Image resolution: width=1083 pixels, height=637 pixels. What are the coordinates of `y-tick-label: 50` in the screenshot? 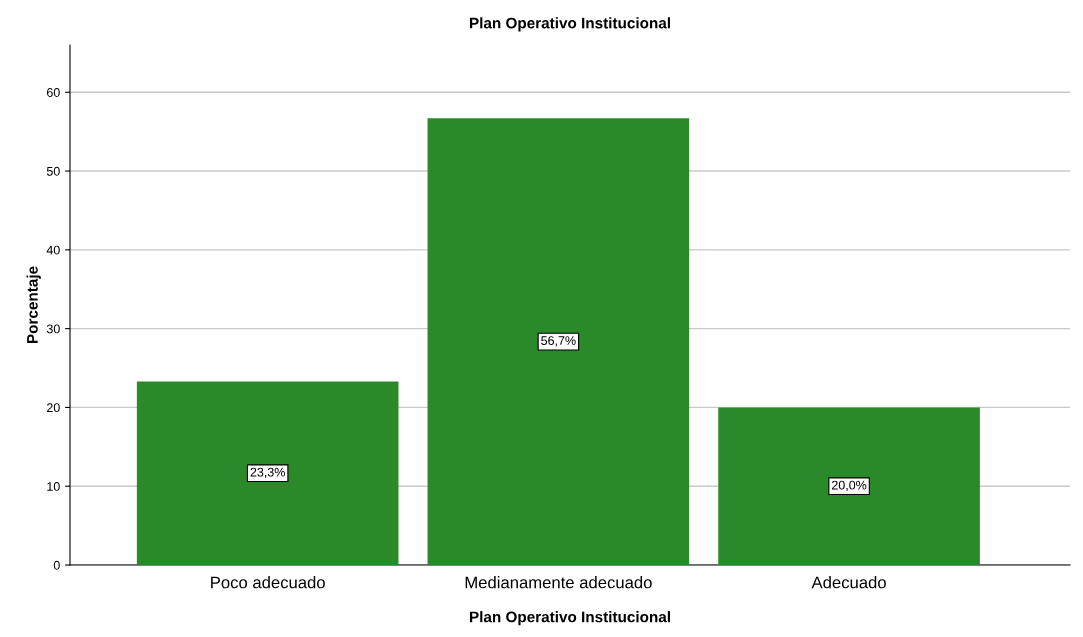 It's located at (53, 171).